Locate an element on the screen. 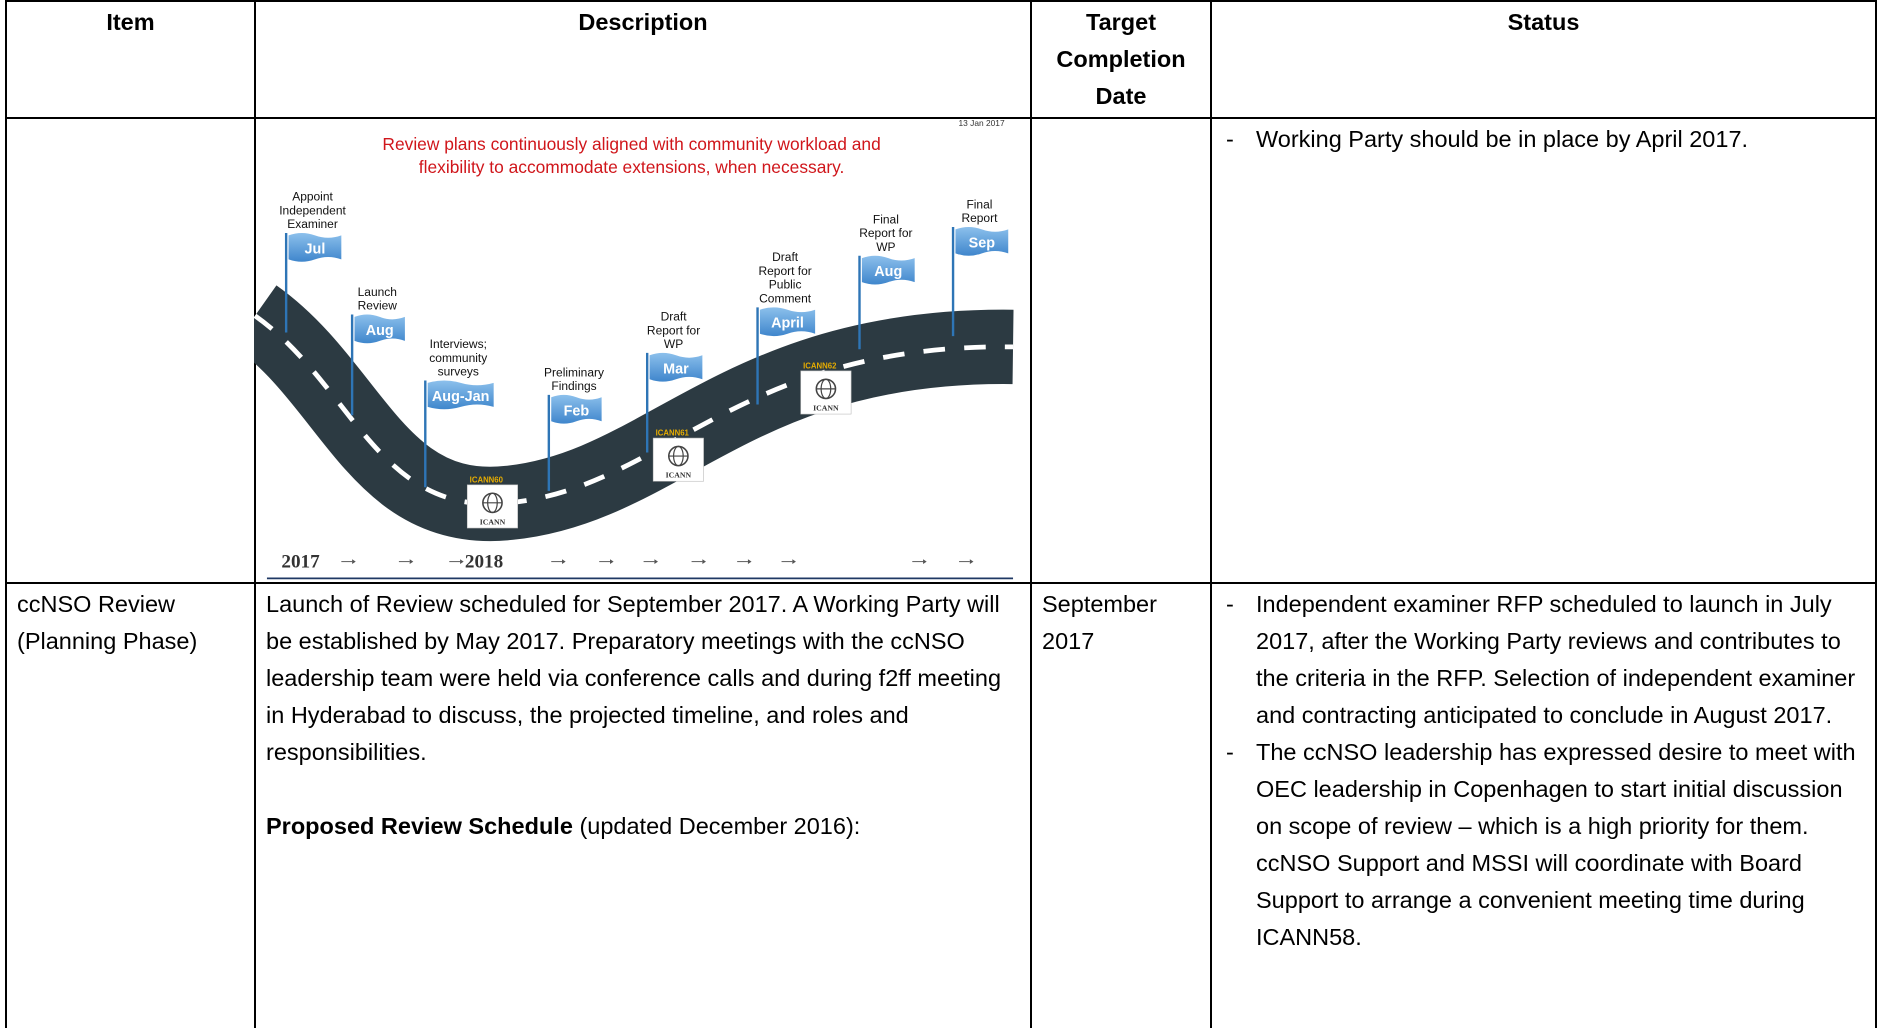 This screenshot has width=1877, height=1028. flag-label: Mar is located at coordinates (676, 369).